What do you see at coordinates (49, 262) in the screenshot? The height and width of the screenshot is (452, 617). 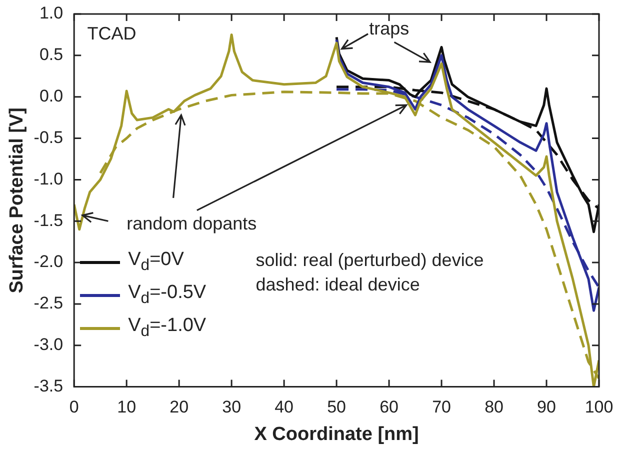 I see `y-tick-label: -2.0` at bounding box center [49, 262].